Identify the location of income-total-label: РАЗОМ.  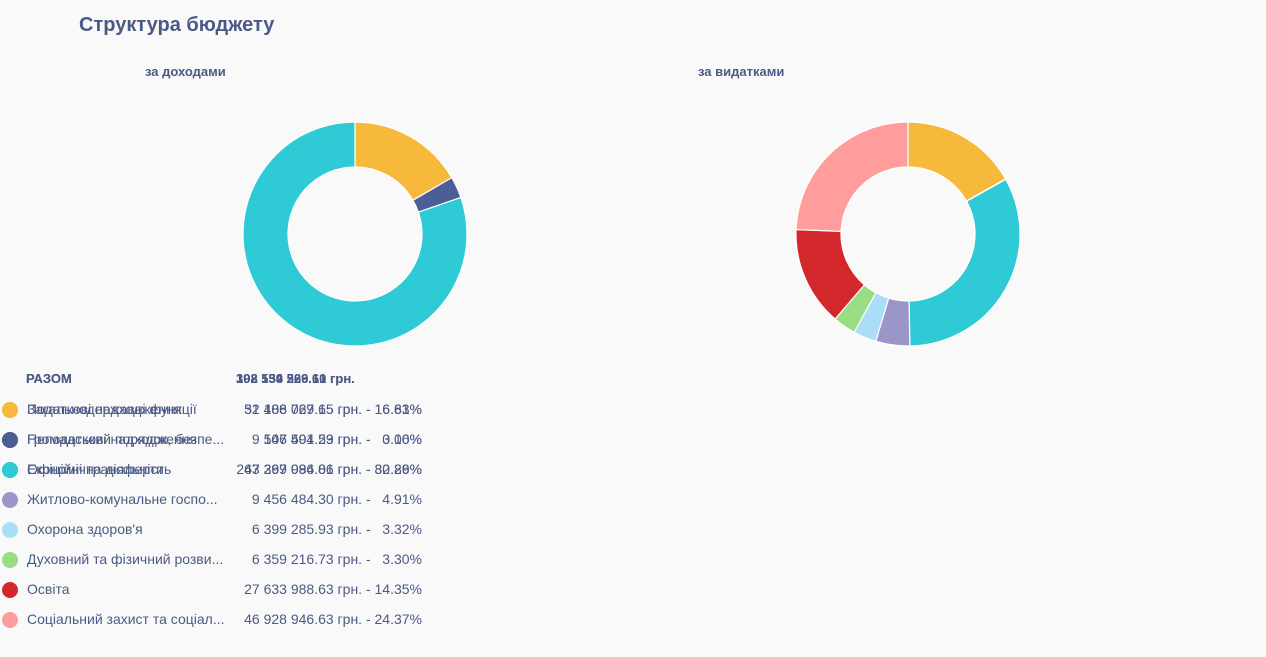
(49, 378).